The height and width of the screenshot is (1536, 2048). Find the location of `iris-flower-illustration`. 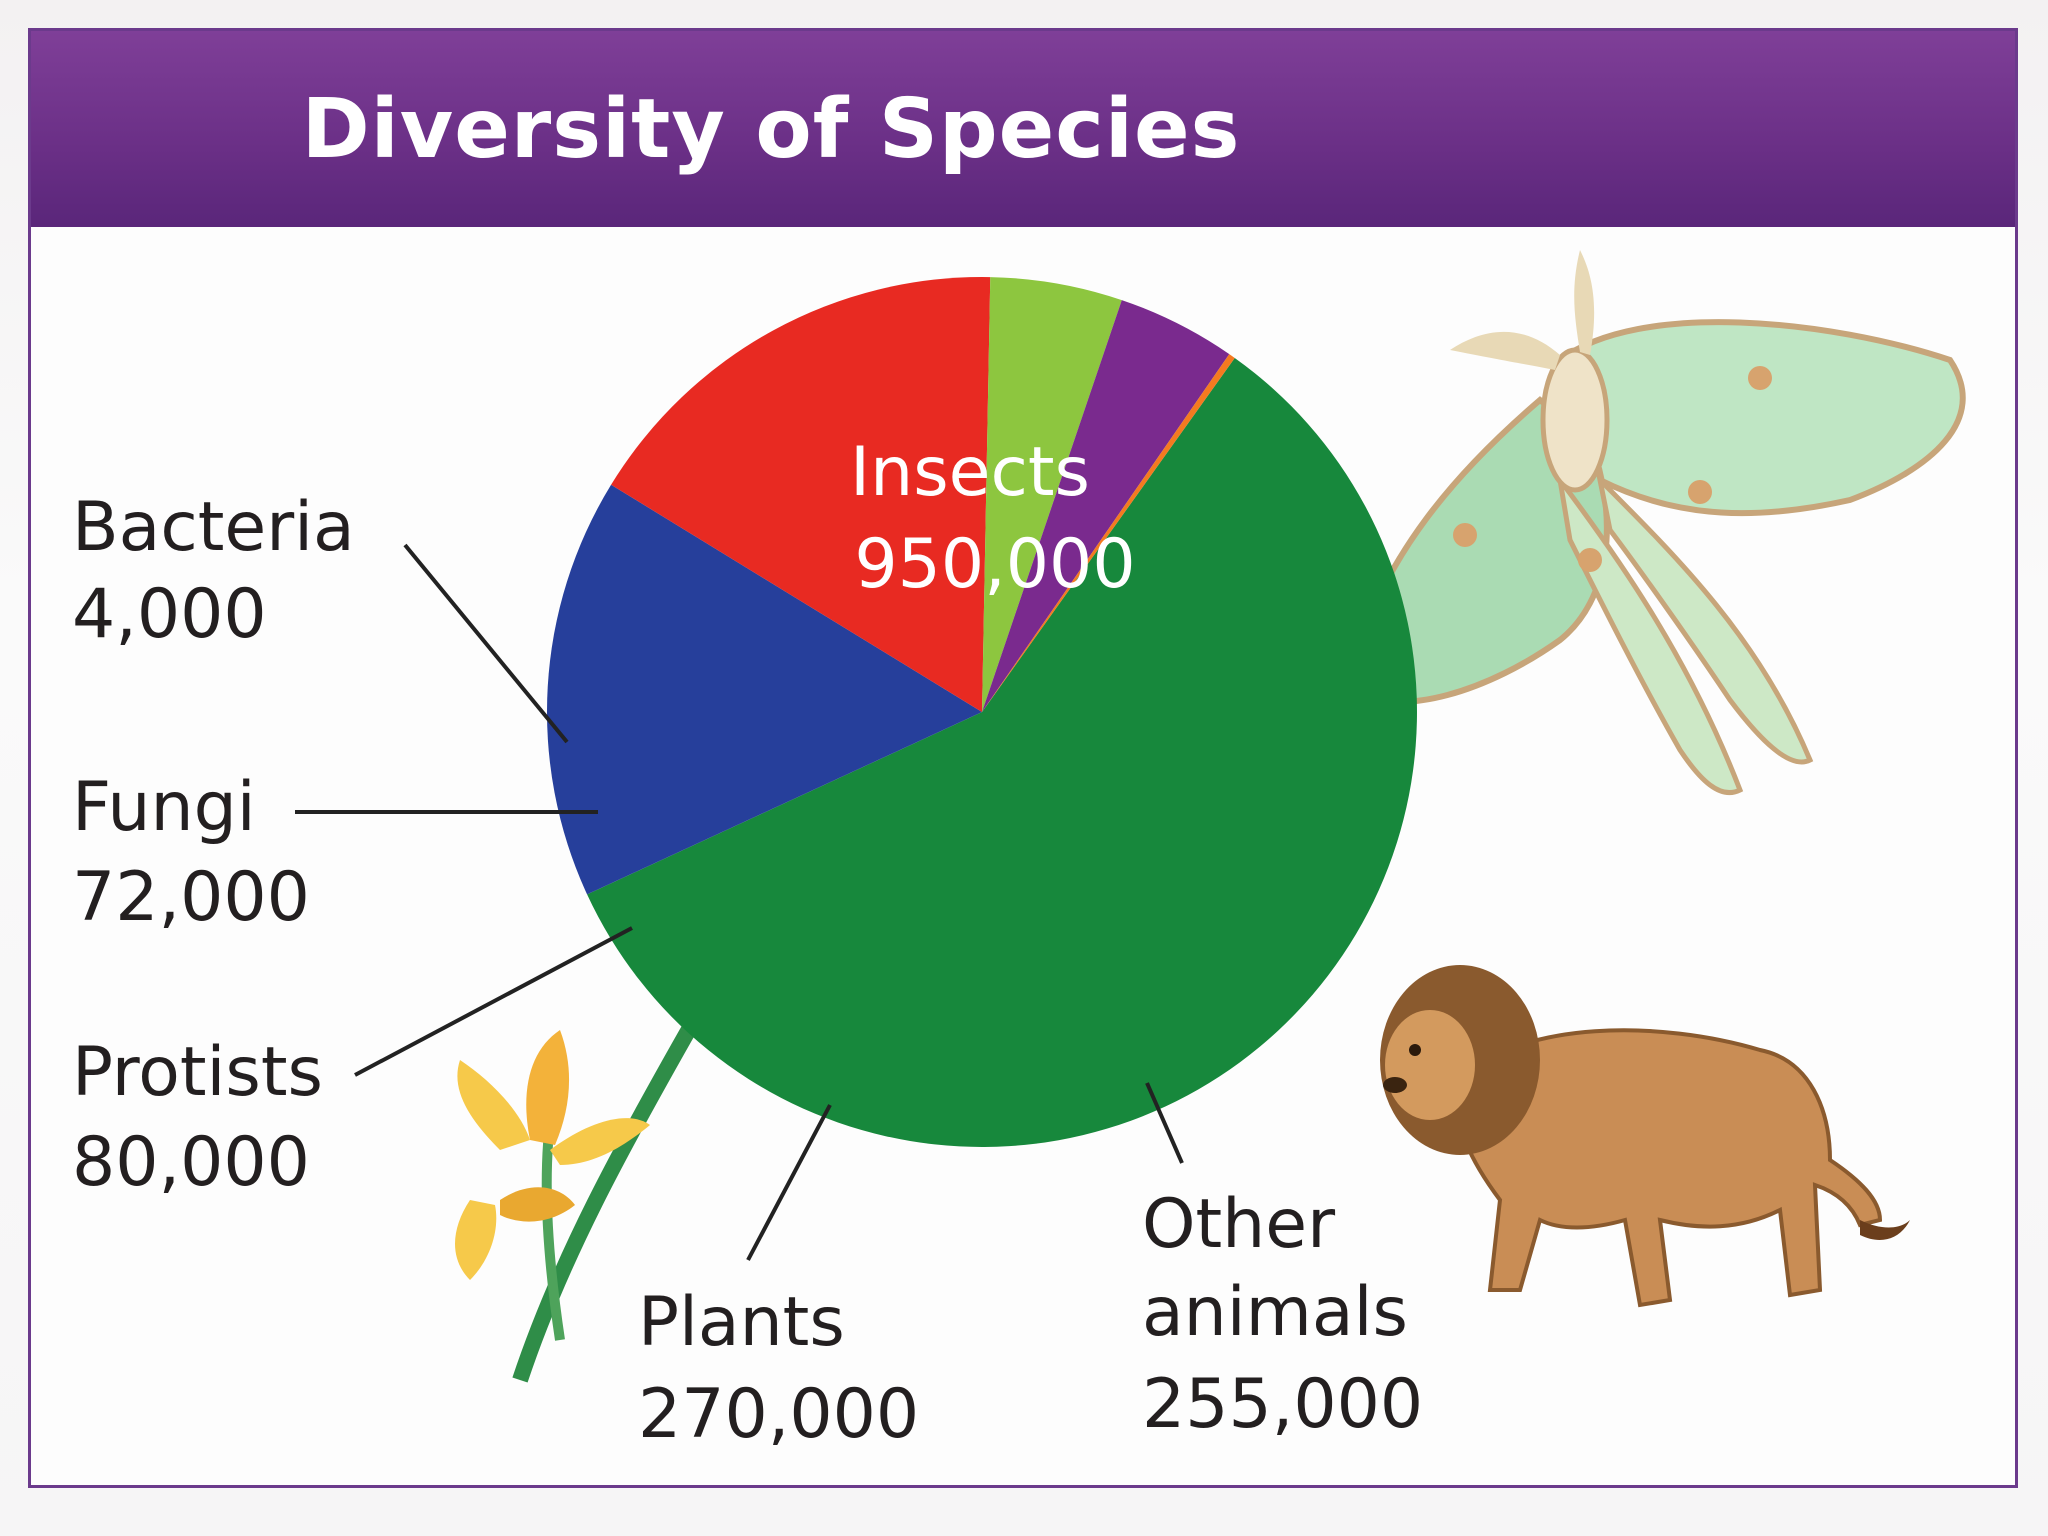

iris-flower-illustration is located at coordinates (581, 1194).